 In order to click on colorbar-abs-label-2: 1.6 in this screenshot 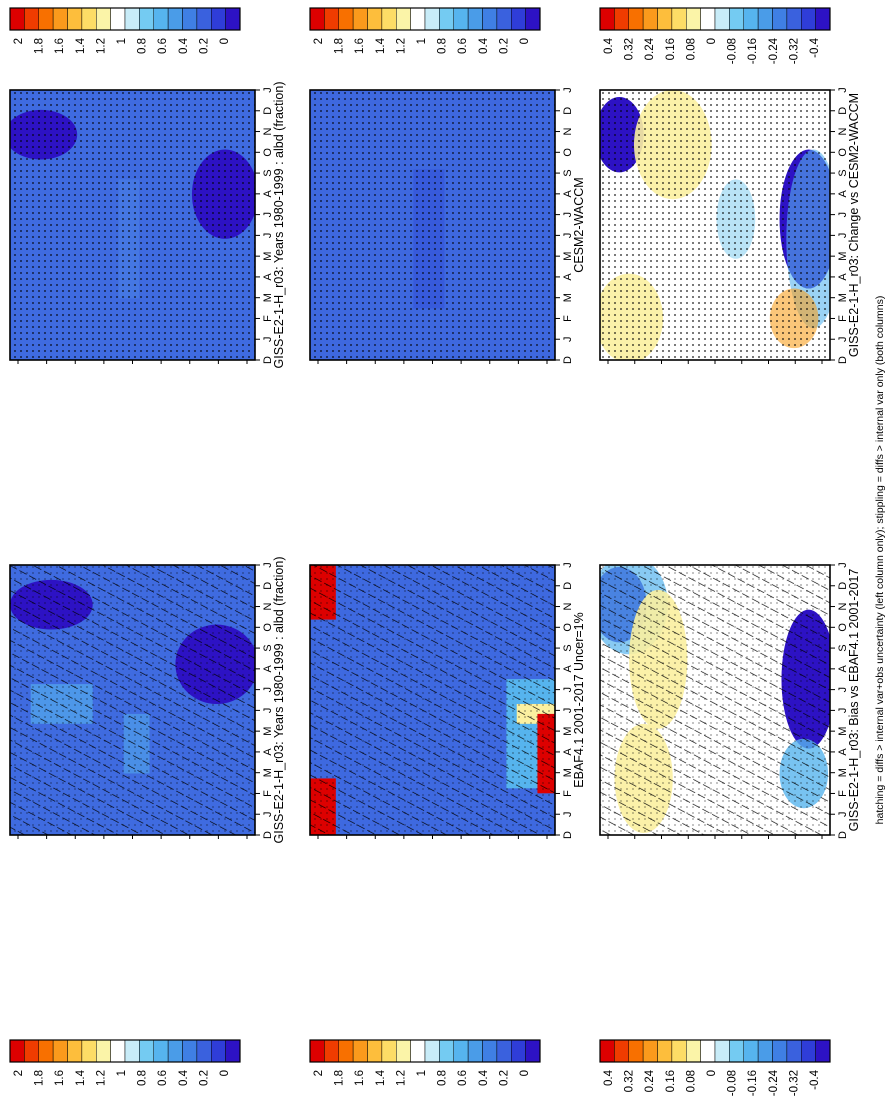, I will do `click(60, 1078)`.